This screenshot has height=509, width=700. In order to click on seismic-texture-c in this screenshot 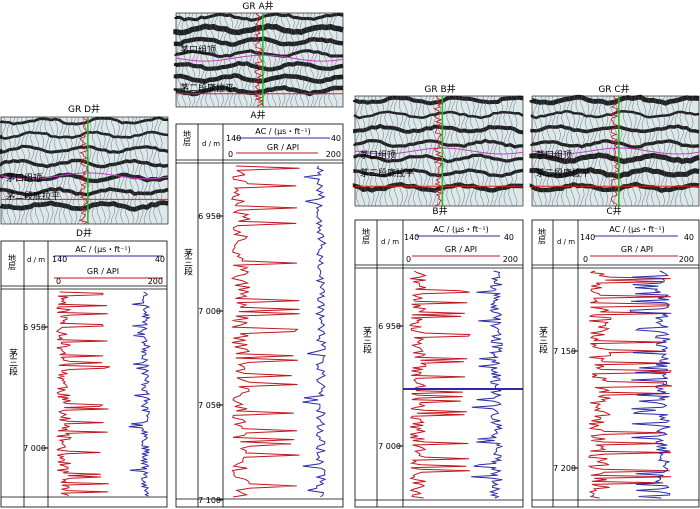, I will do `click(614, 150)`.